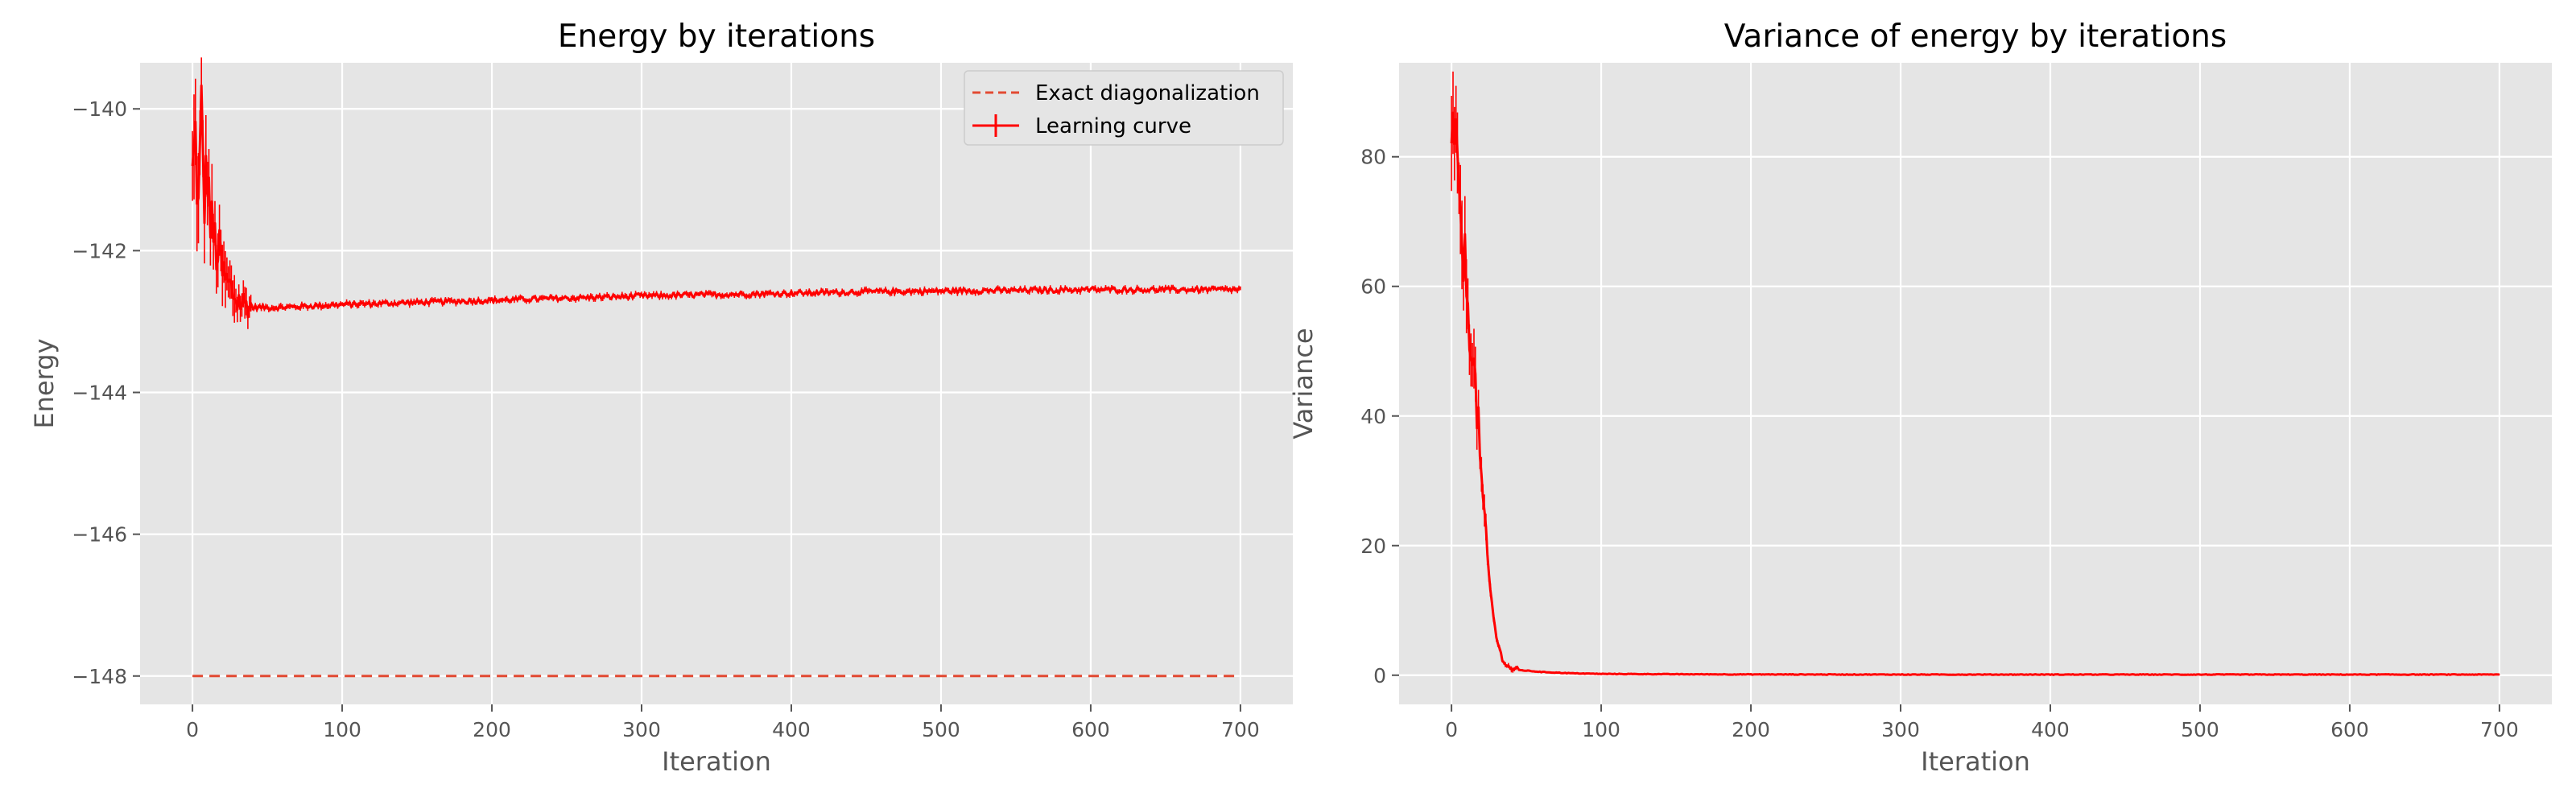 This screenshot has width=2576, height=805. What do you see at coordinates (1751, 729) in the screenshot?
I see `variance-x-tick-label: 200` at bounding box center [1751, 729].